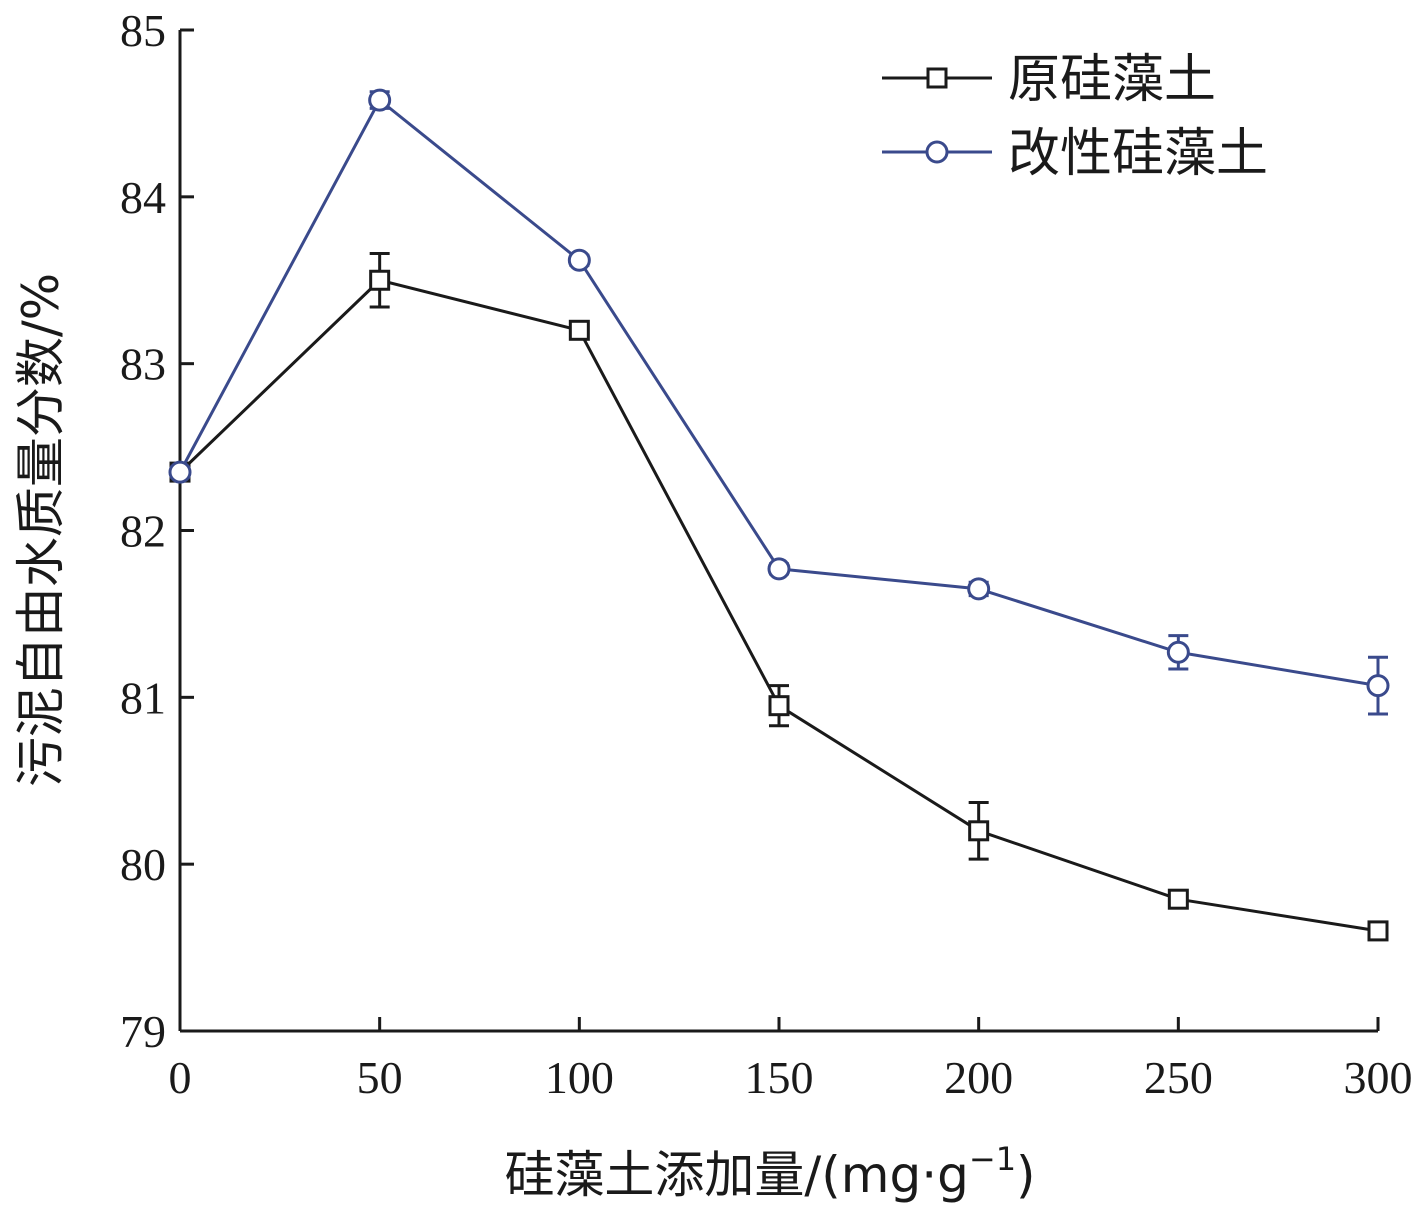  What do you see at coordinates (143, 1031) in the screenshot?
I see `y-tick-label: 79` at bounding box center [143, 1031].